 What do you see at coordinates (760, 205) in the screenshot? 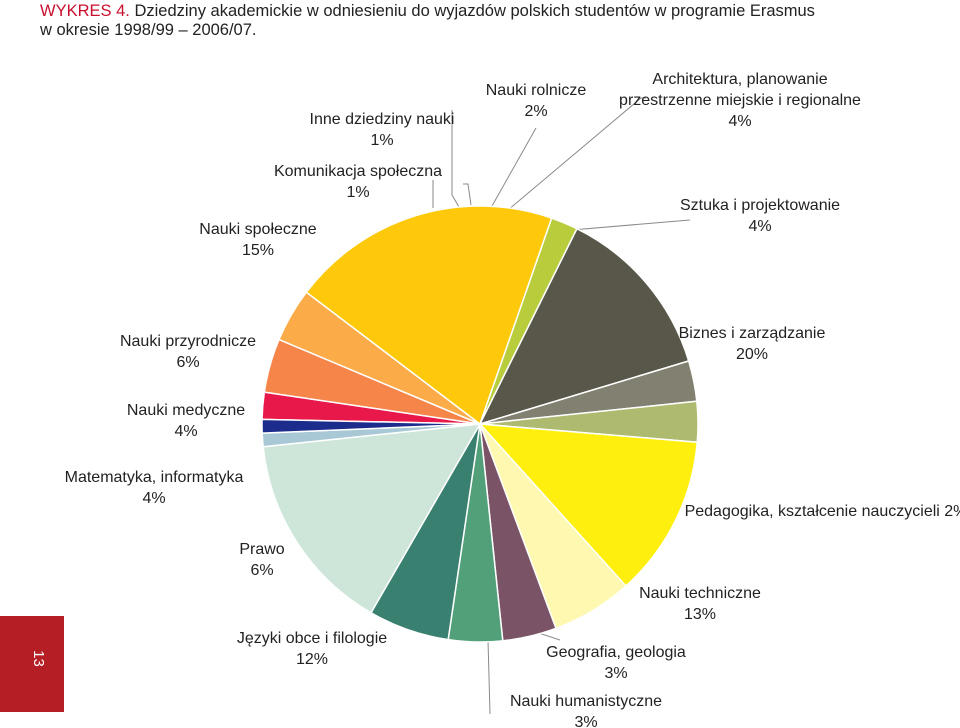
I see `slice-label-line: Sztuka i projektowanie` at bounding box center [760, 205].